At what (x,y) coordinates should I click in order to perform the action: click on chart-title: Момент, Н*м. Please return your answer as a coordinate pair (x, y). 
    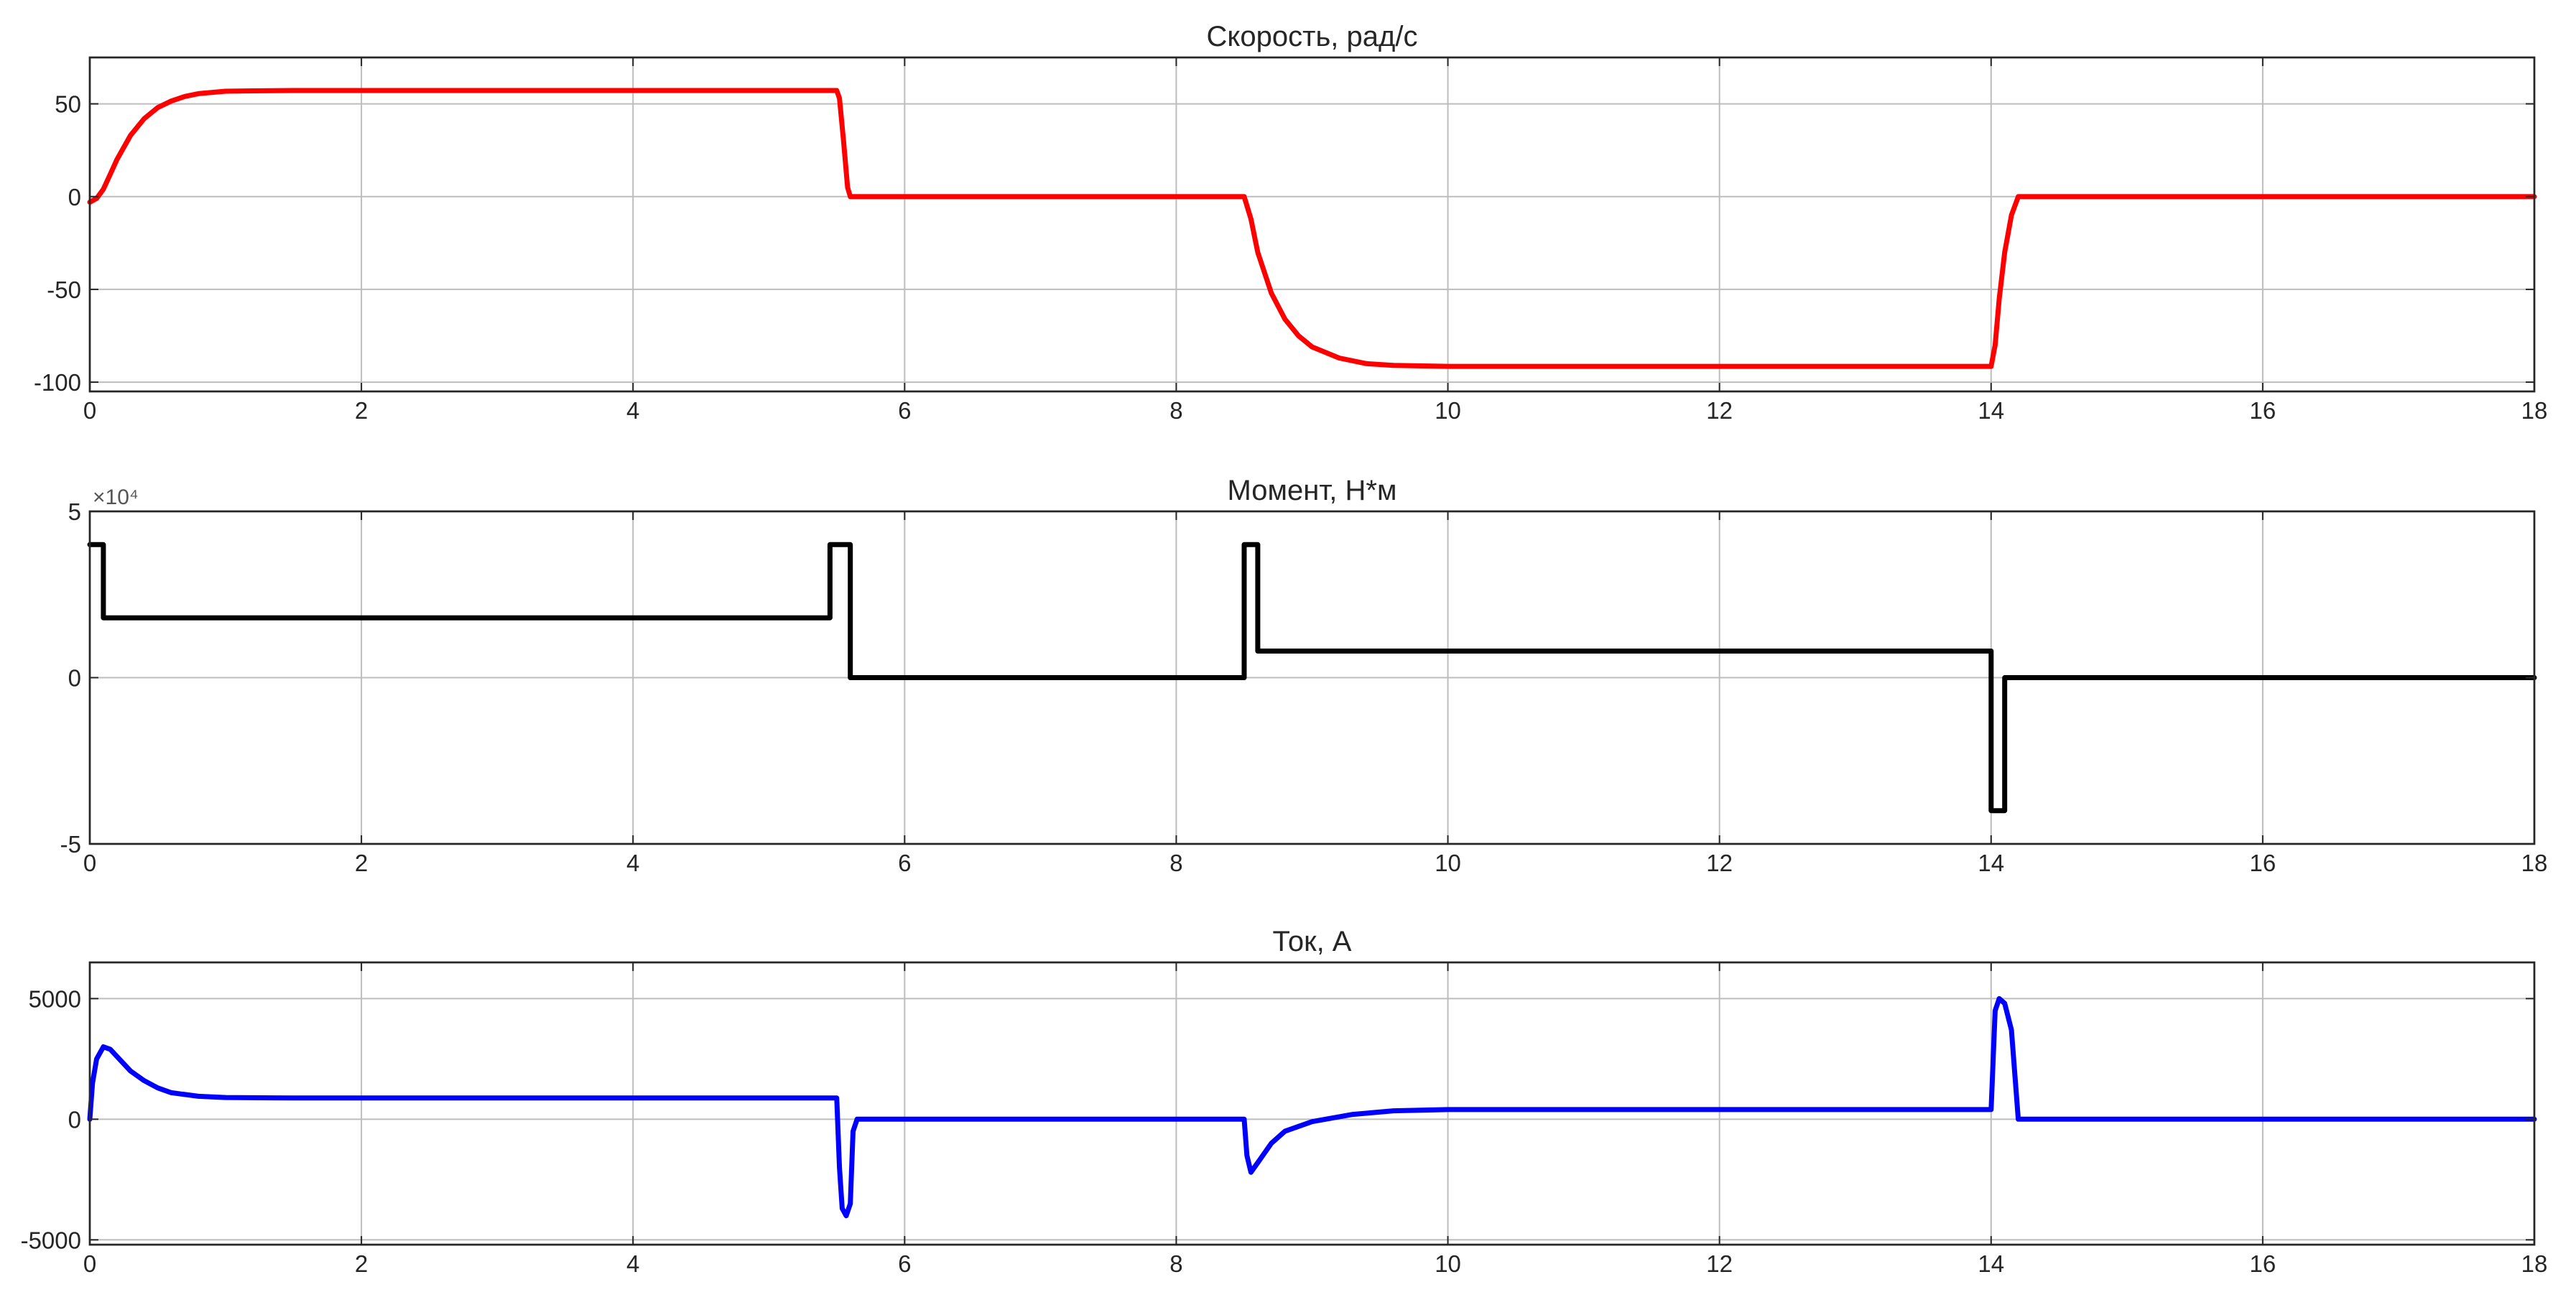
    Looking at the image, I should click on (1312, 490).